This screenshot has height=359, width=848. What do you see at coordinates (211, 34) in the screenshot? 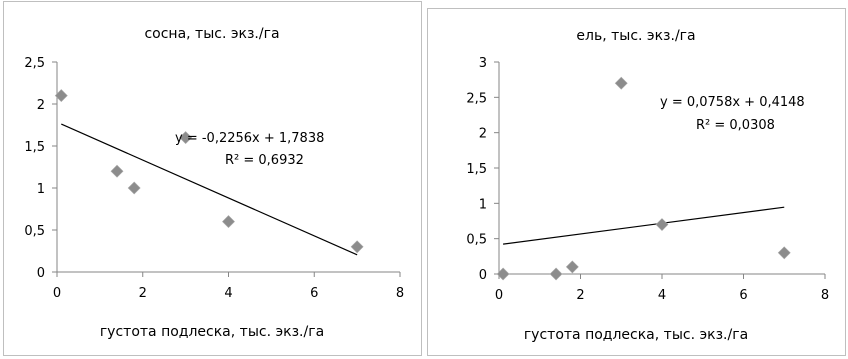
I see `chart-title: сосна, тыс. экз./га` at bounding box center [211, 34].